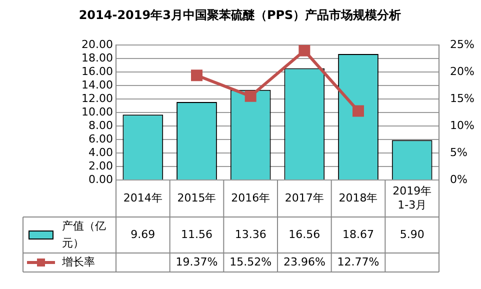 The width and height of the screenshot is (481, 289). I want to click on y2-tick-label: 15%, so click(462, 98).